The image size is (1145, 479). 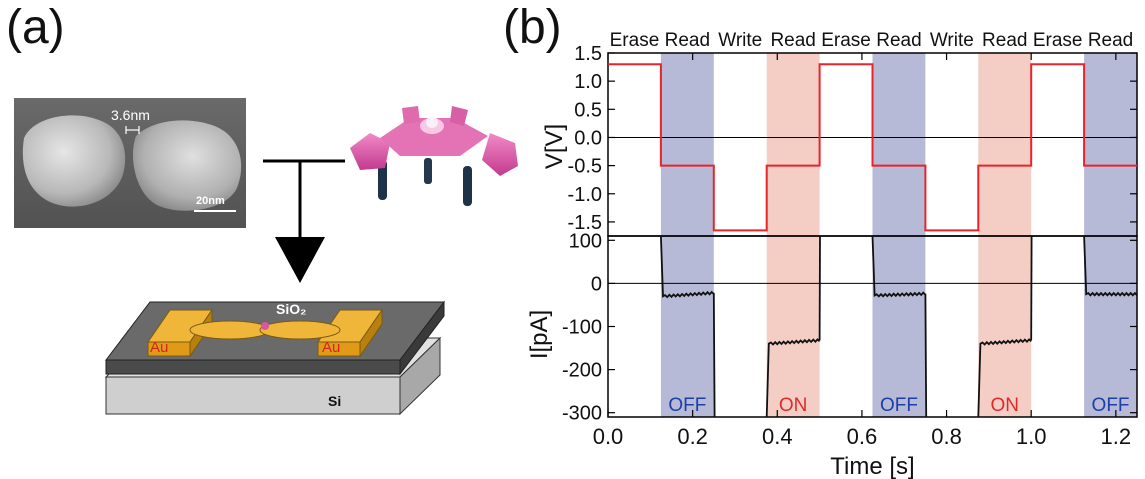 I want to click on phase-label-3: Read, so click(x=792, y=40).